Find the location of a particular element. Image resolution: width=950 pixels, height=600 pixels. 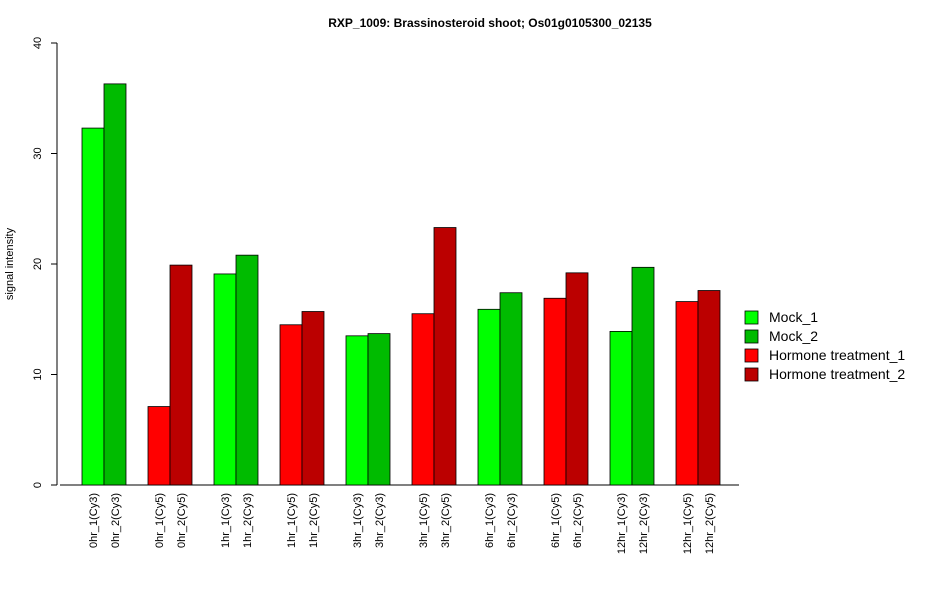

y-tick-label: 40 is located at coordinates (38, 43).